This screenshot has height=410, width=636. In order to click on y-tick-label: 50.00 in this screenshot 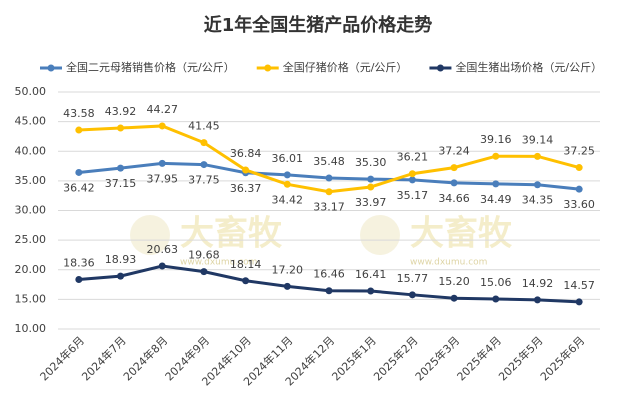, I will do `click(31, 91)`.